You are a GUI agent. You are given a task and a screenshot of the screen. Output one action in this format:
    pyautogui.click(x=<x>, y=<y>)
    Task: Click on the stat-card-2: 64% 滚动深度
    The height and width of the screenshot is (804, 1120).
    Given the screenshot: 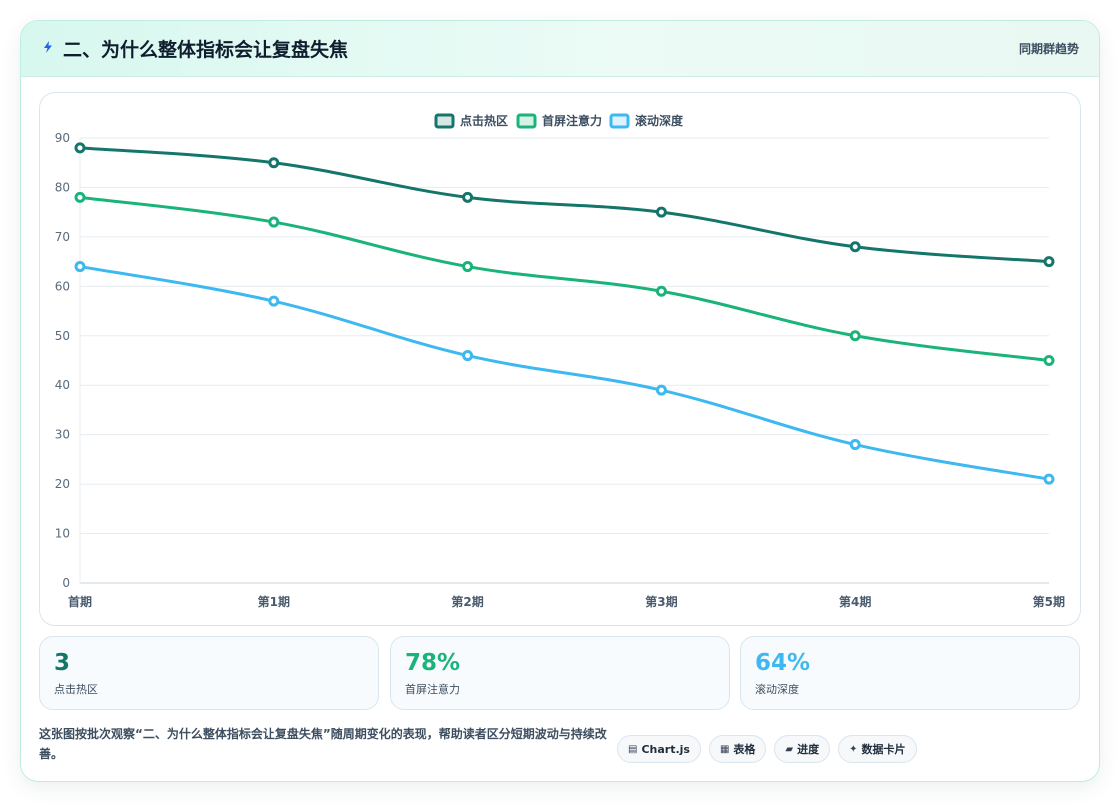 What is the action you would take?
    pyautogui.click(x=910, y=673)
    